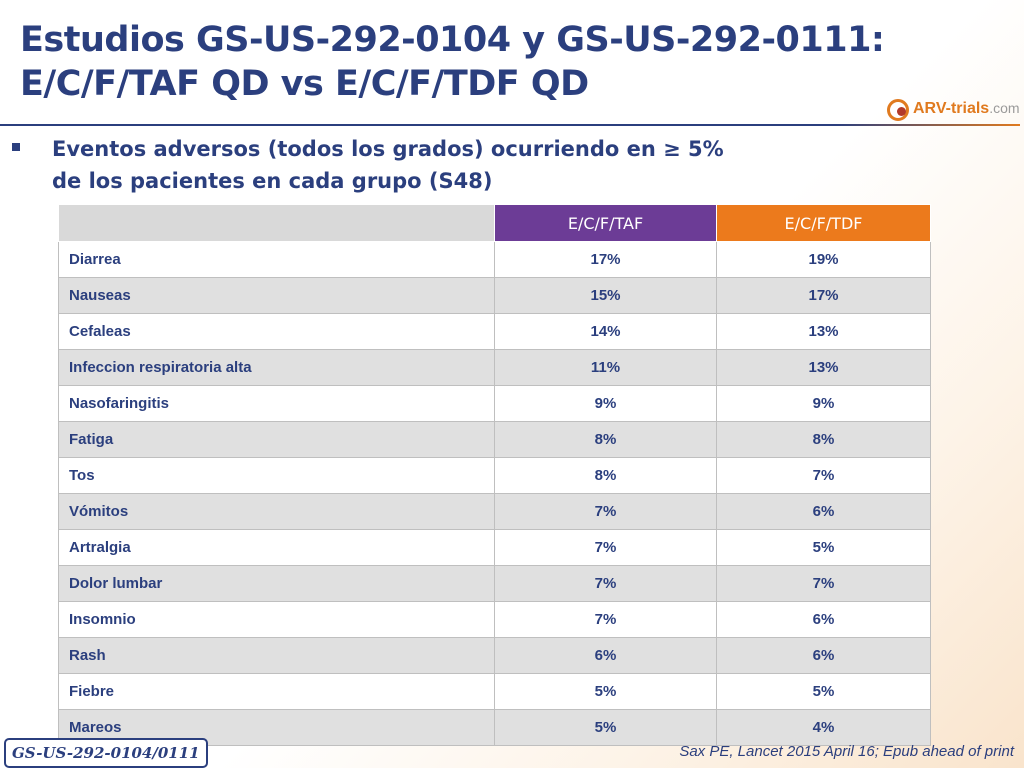  What do you see at coordinates (276, 475) in the screenshot?
I see `row-label: Tos` at bounding box center [276, 475].